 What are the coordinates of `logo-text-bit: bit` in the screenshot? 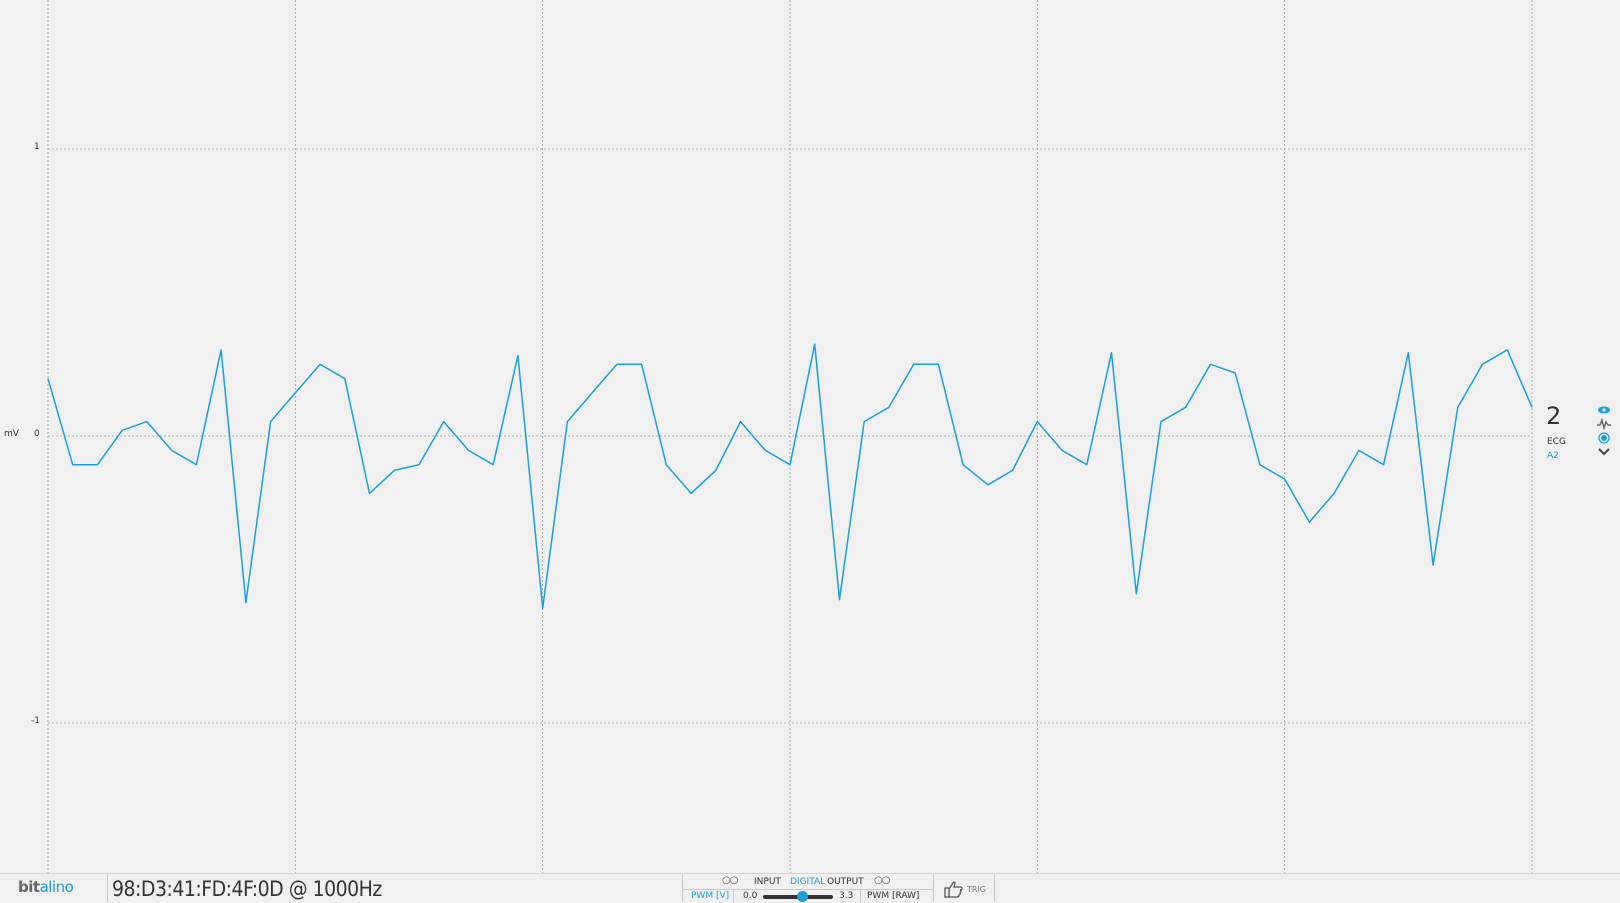 It's located at (29, 887).